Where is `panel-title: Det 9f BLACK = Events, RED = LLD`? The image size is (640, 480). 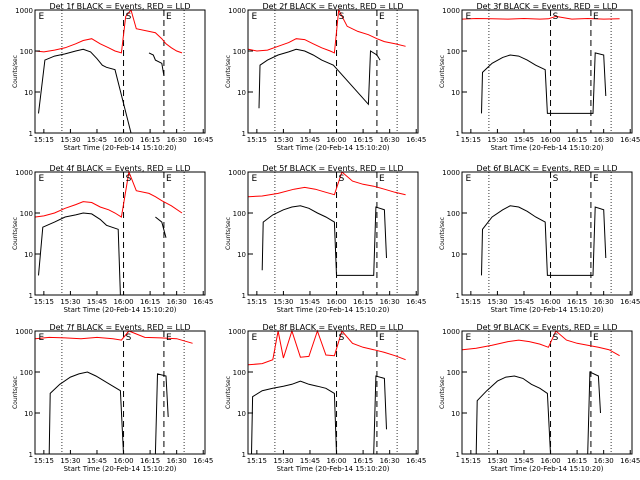 panel-title: Det 9f BLACK = Events, RED = LLD is located at coordinates (546, 327).